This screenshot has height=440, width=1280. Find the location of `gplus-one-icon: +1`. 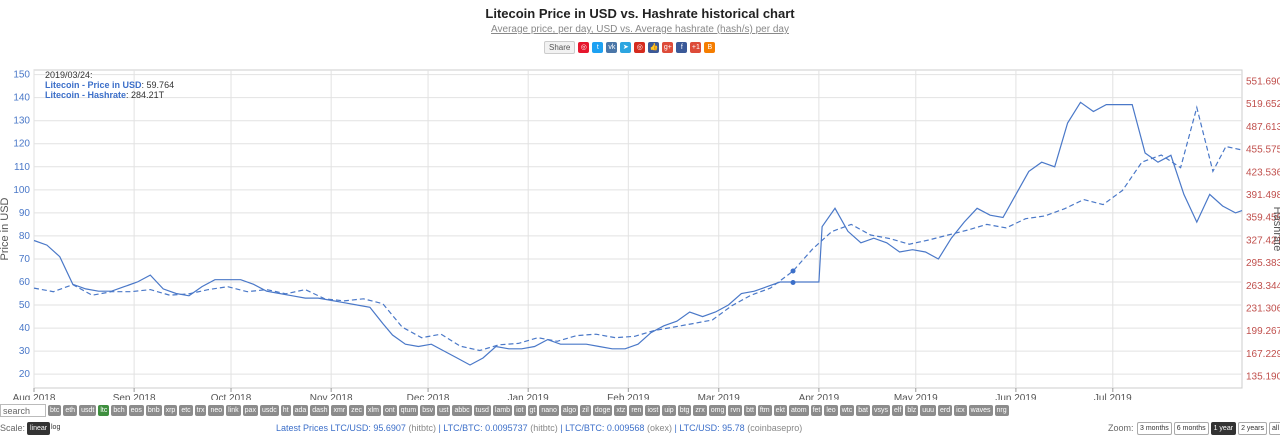

gplus-one-icon: +1 is located at coordinates (696, 47).